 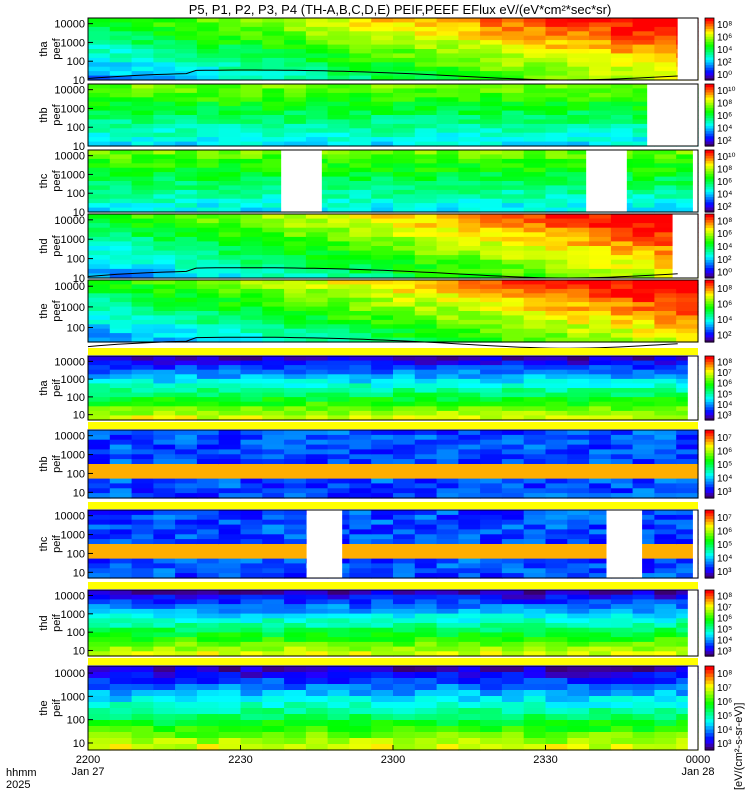 What do you see at coordinates (739, 746) in the screenshot?
I see `colorbar-unit-label: [eV/(cm²-s-sr-eV)]` at bounding box center [739, 746].